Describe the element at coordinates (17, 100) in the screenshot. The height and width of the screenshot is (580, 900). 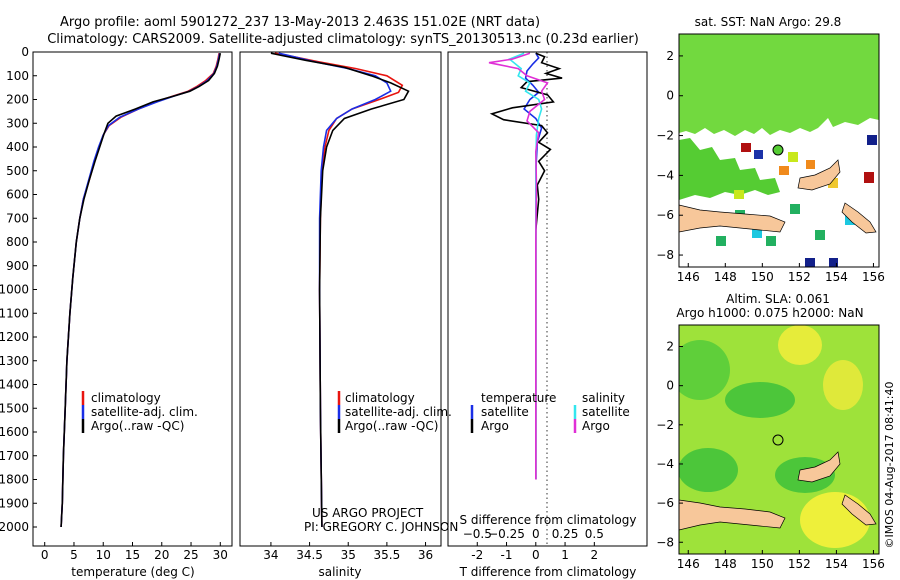
I see `y-tick-label: 200` at that location.